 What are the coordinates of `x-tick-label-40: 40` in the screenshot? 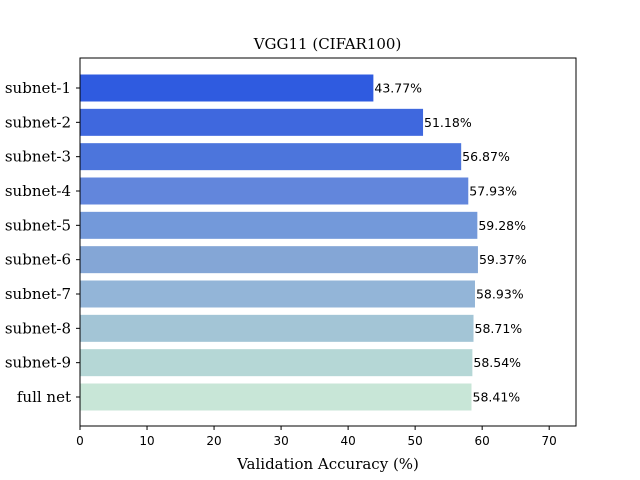 It's located at (347, 441).